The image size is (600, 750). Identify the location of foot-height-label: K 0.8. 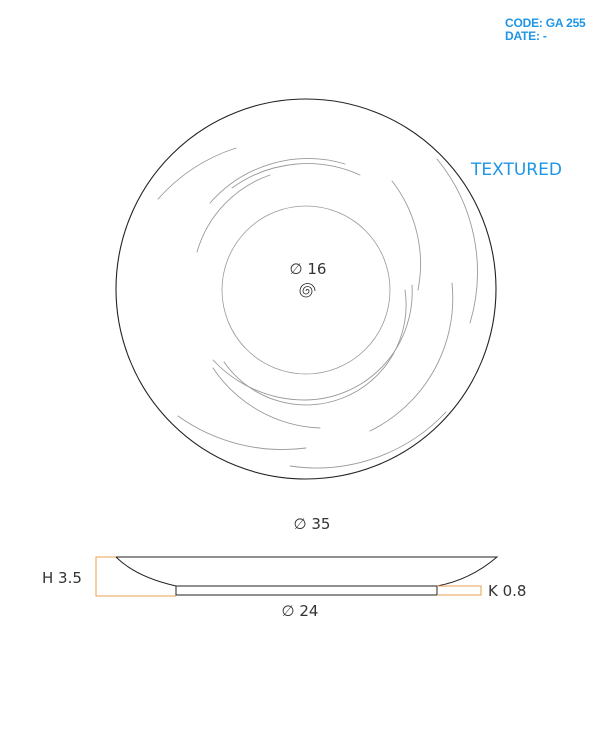
(507, 591).